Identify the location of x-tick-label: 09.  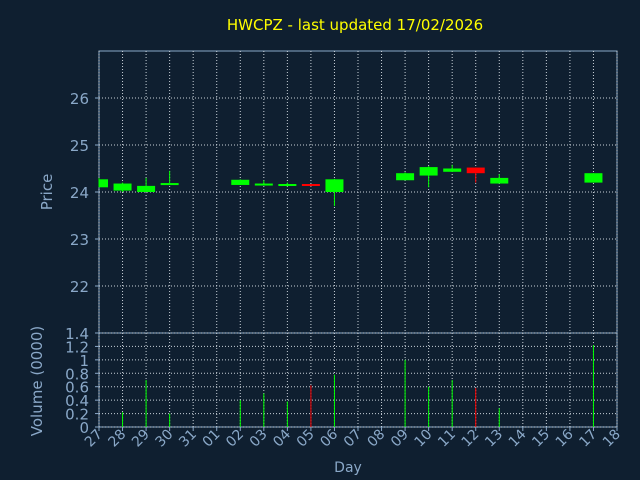
(400, 439).